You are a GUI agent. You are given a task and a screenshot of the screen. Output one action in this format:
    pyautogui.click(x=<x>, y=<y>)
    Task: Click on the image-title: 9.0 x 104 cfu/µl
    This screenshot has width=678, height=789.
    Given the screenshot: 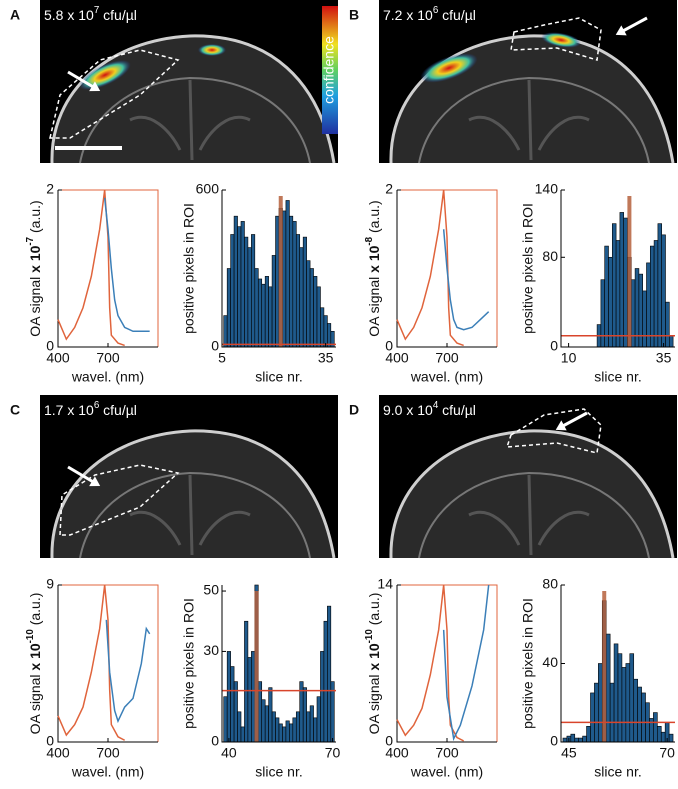 What is the action you would take?
    pyautogui.click(x=429, y=409)
    